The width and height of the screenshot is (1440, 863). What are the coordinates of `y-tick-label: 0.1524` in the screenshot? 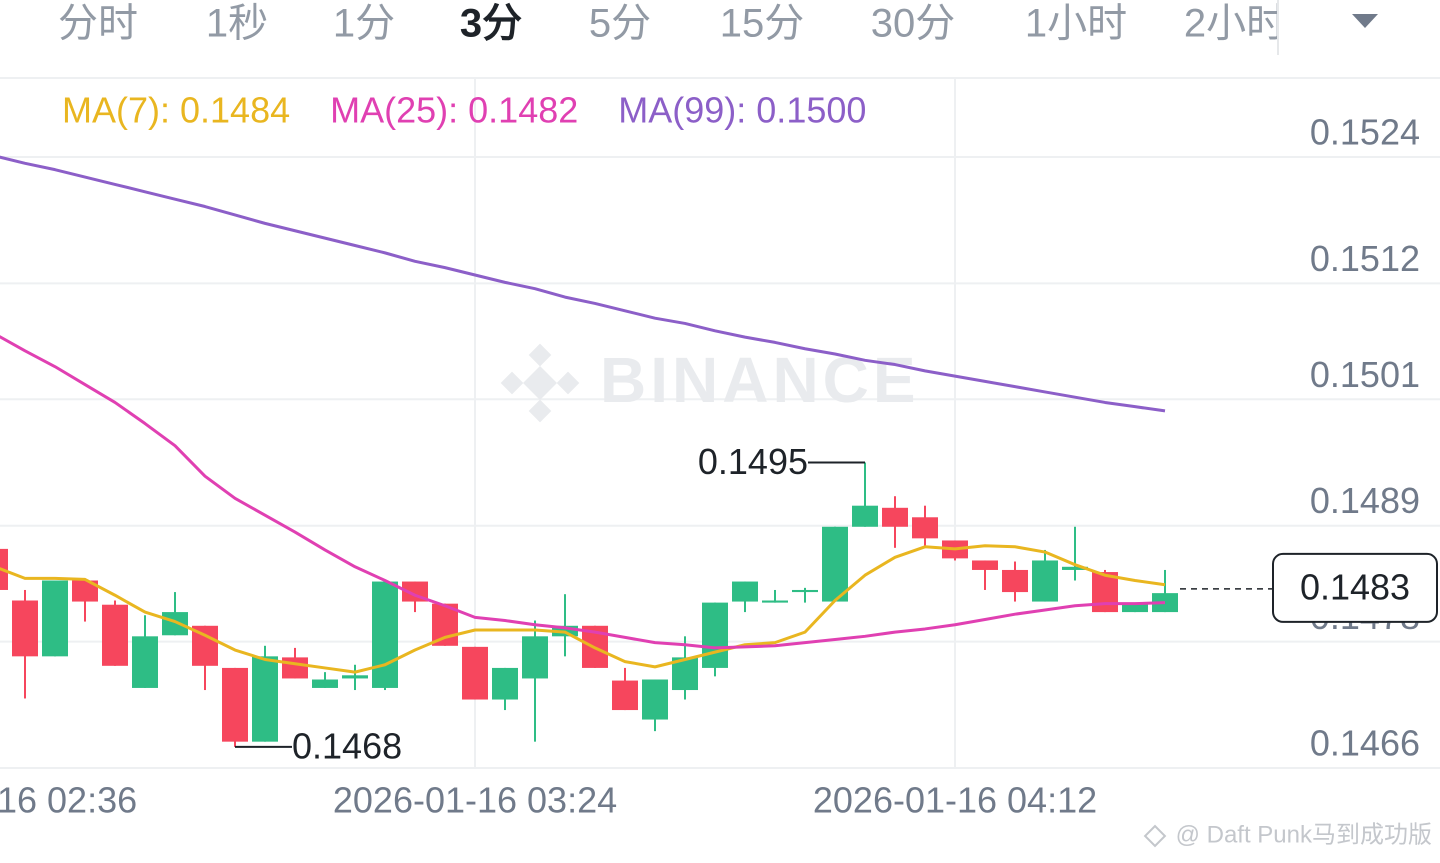 It's located at (1365, 132).